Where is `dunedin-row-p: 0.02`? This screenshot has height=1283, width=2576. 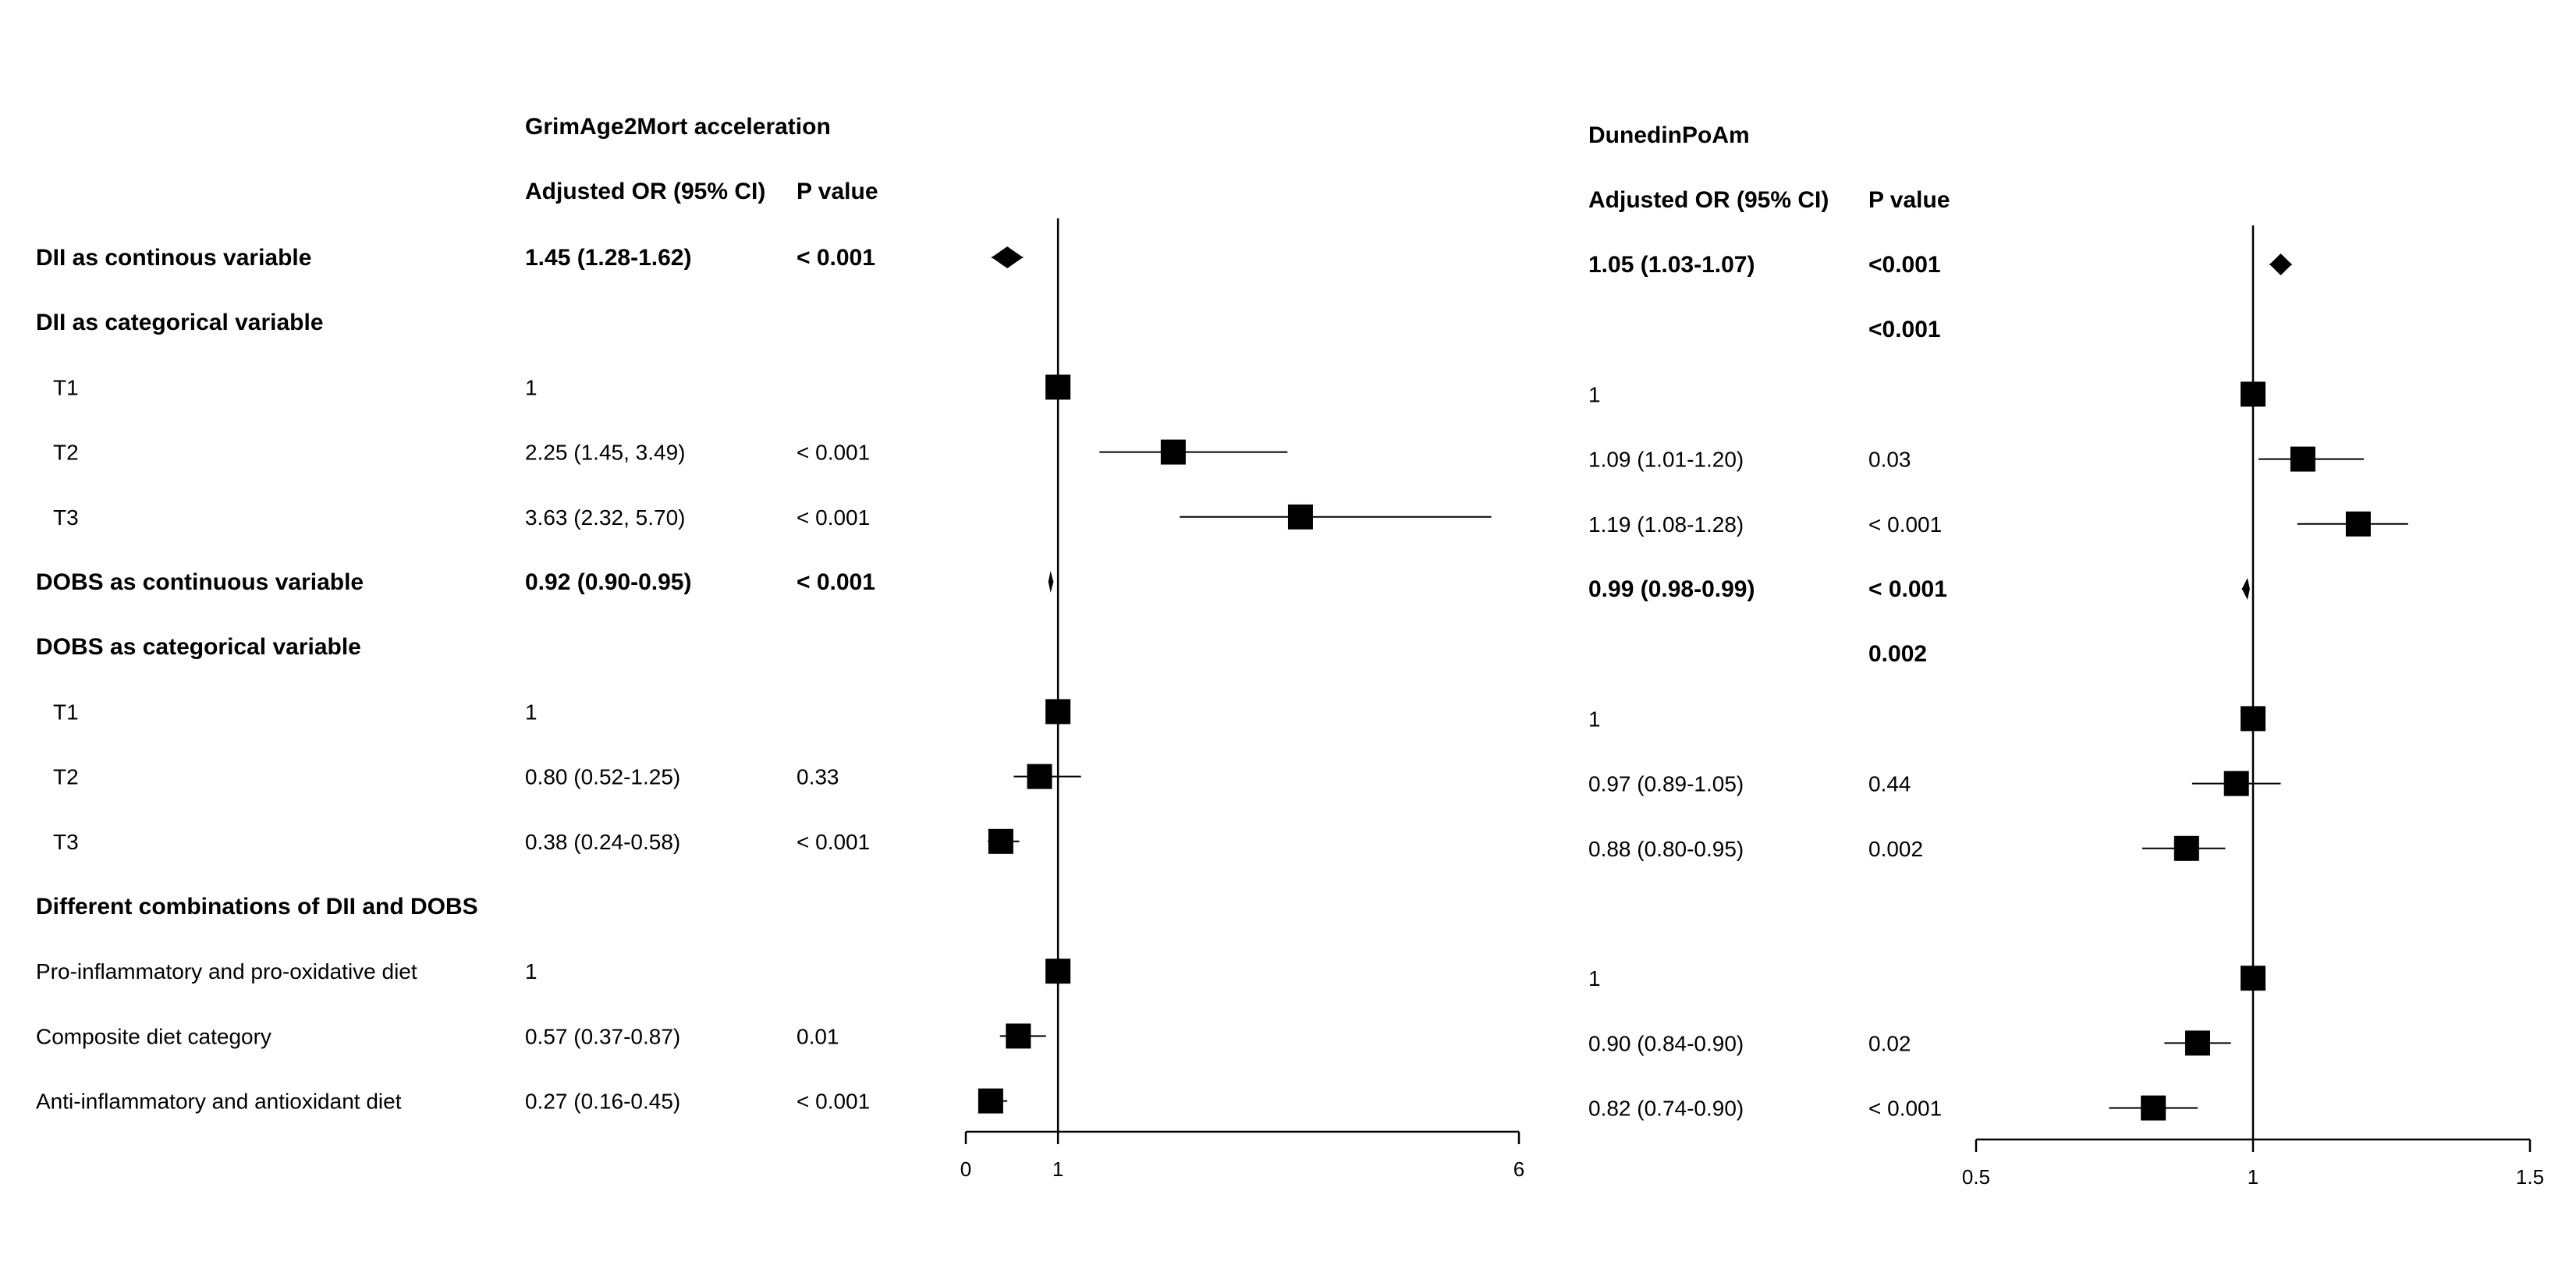 dunedin-row-p: 0.02 is located at coordinates (1889, 1043).